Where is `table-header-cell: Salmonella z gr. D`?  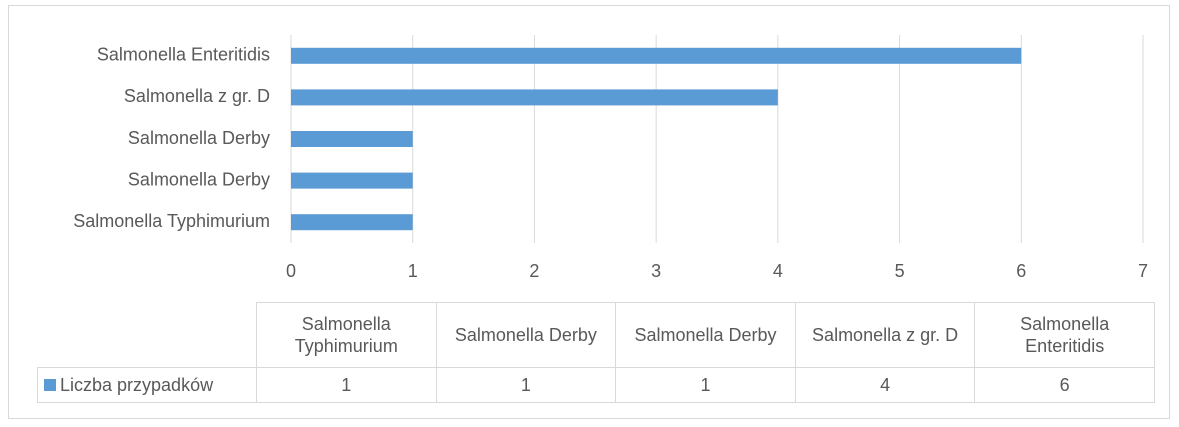 table-header-cell: Salmonella z gr. D is located at coordinates (885, 335).